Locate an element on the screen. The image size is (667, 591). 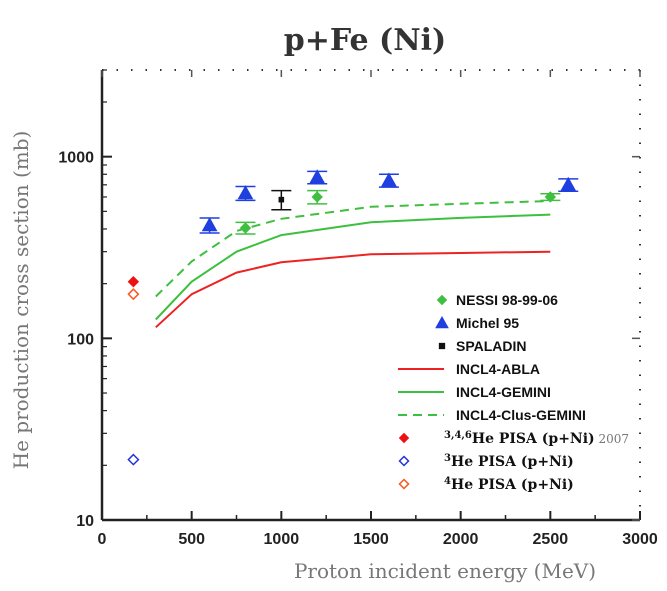
legend-label: NESSI 98-99-06 is located at coordinates (507, 300).